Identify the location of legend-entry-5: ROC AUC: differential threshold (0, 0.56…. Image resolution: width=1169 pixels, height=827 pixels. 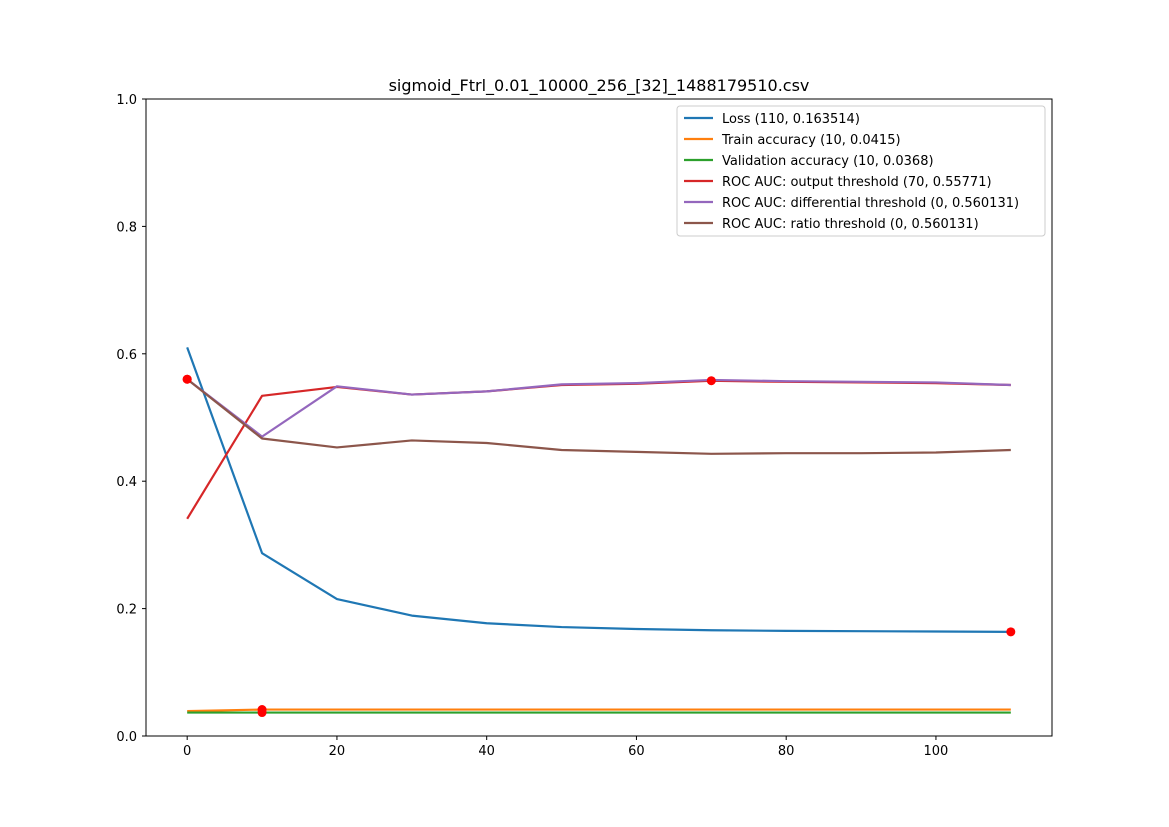
(870, 203).